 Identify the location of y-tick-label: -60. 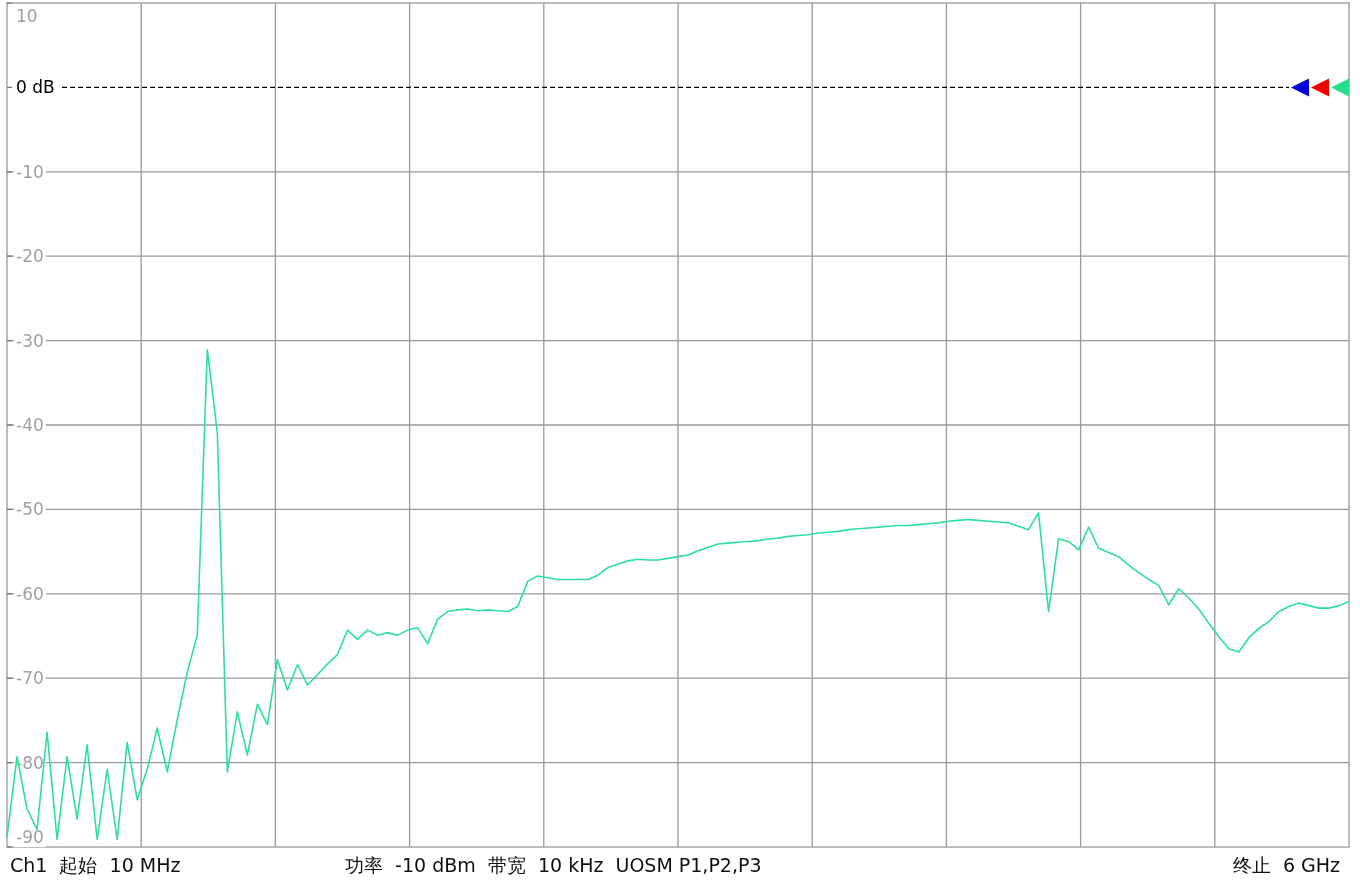
(30, 593).